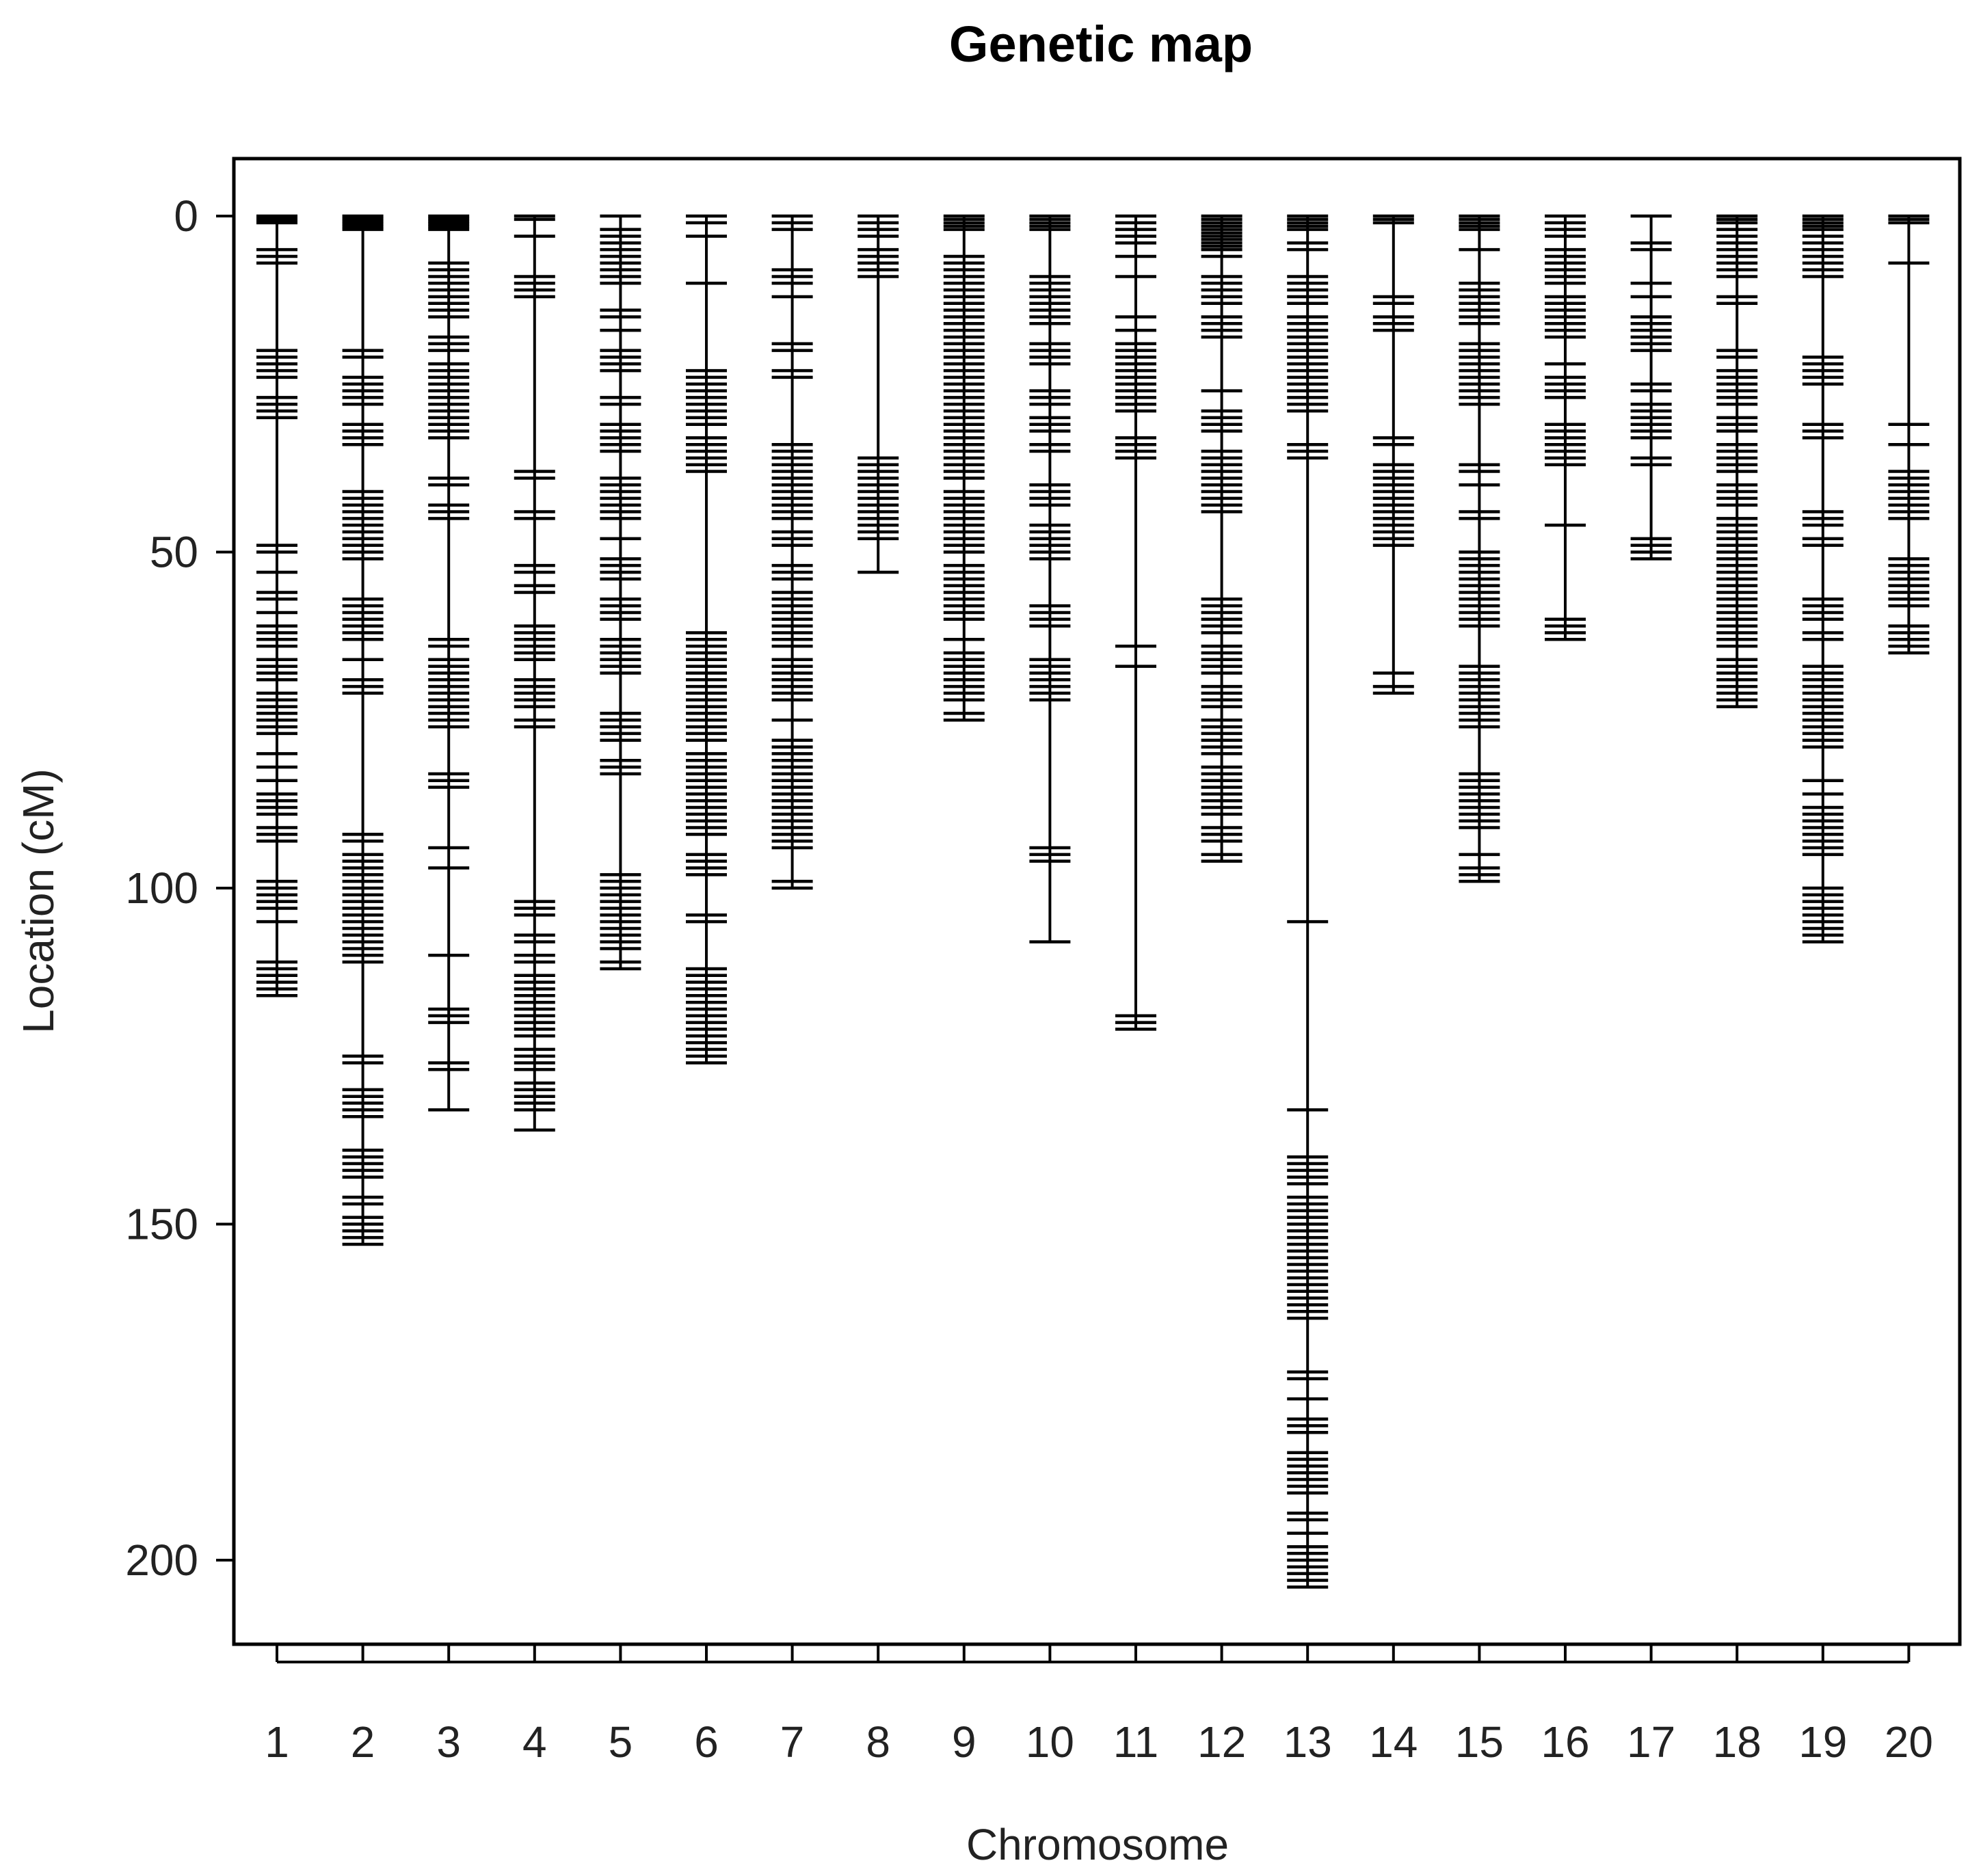  I want to click on x-tick-label: 19, so click(1823, 1742).